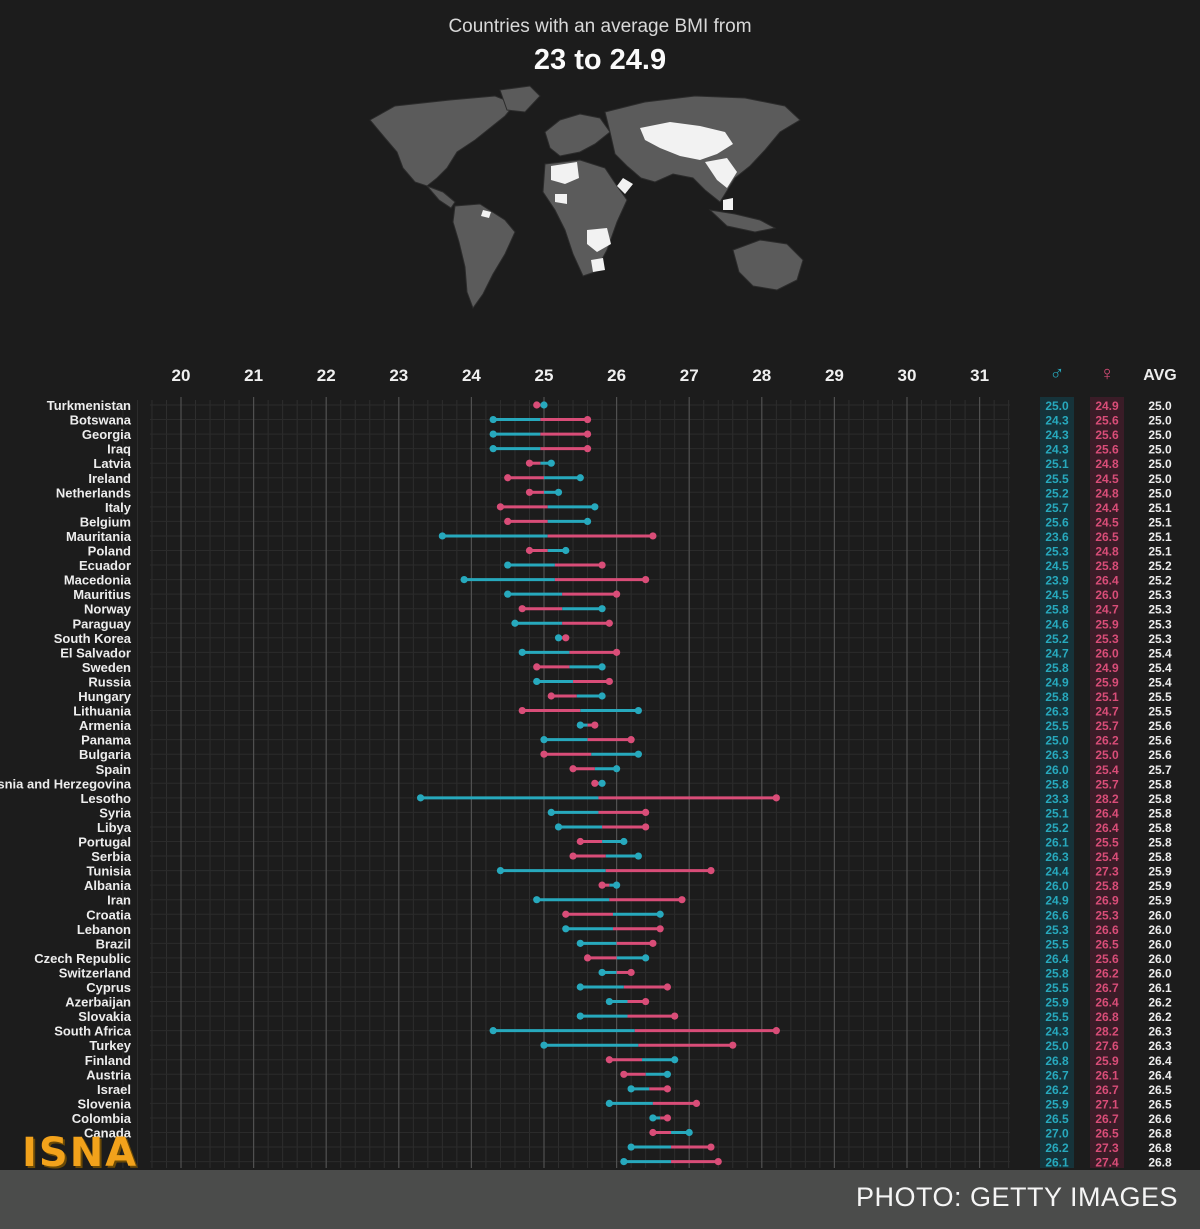  What do you see at coordinates (627, 434) in the screenshot?
I see `country-row: Georgia 24.3 25.6 25.0` at bounding box center [627, 434].